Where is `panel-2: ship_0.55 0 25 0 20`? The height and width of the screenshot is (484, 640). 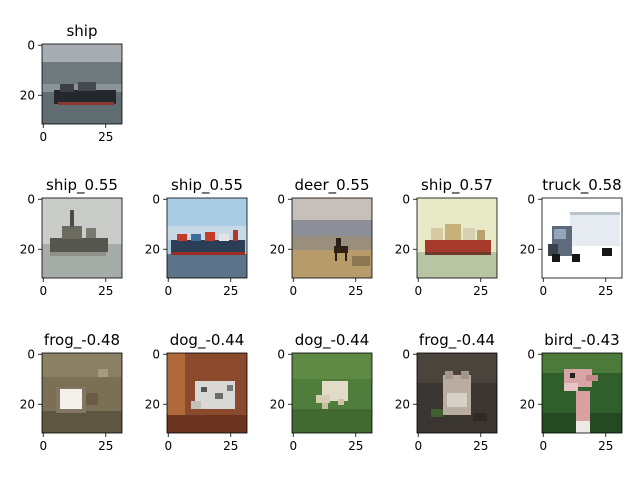 panel-2: ship_0.55 0 25 0 20 is located at coordinates (196, 237).